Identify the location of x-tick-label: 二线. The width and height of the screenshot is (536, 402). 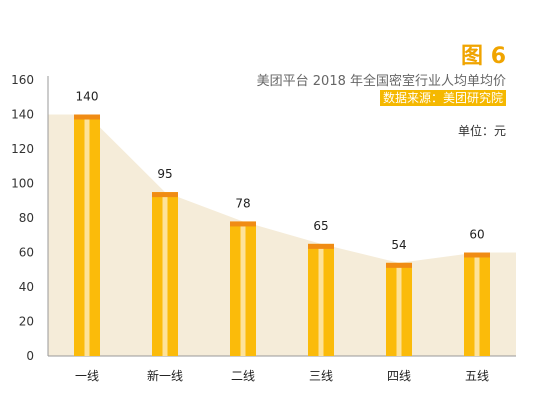
(243, 376).